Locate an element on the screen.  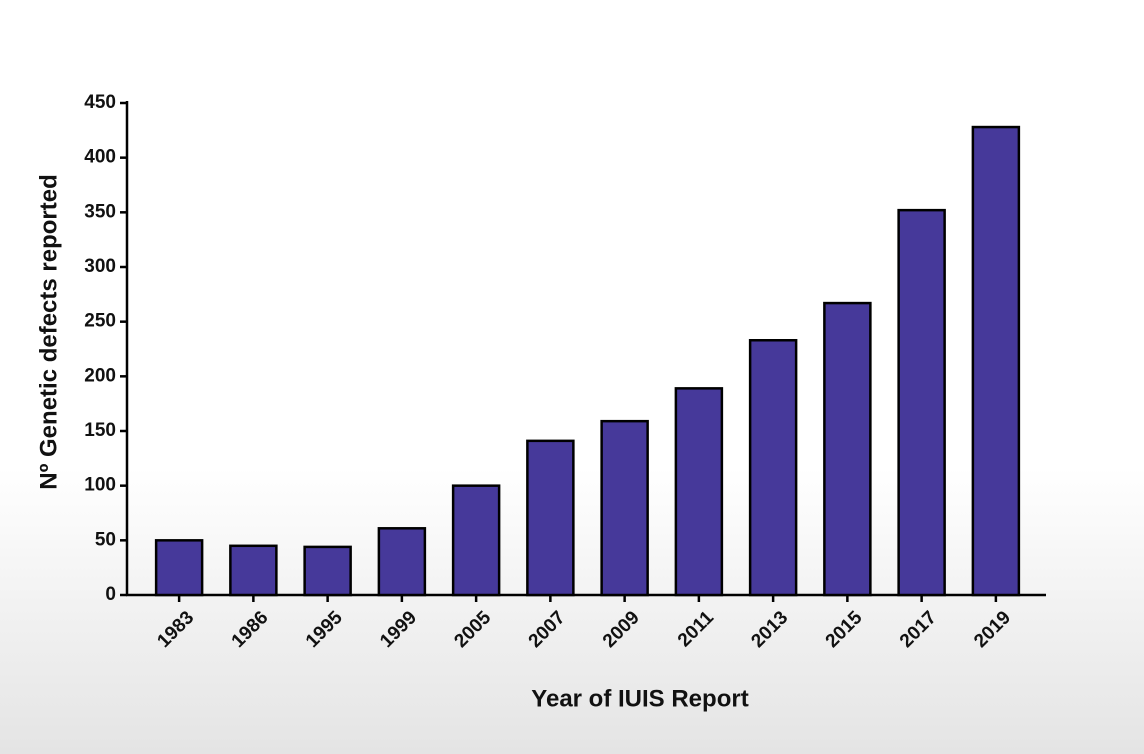
y-tick-label: 150 is located at coordinates (100, 430).